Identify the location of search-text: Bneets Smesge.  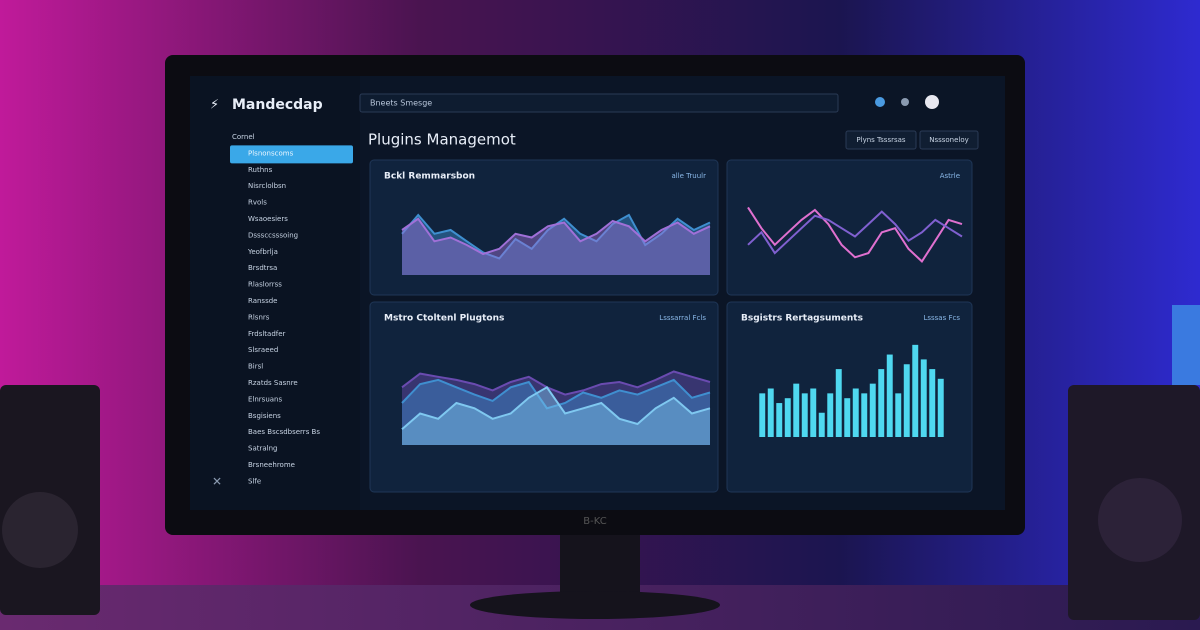
(401, 103).